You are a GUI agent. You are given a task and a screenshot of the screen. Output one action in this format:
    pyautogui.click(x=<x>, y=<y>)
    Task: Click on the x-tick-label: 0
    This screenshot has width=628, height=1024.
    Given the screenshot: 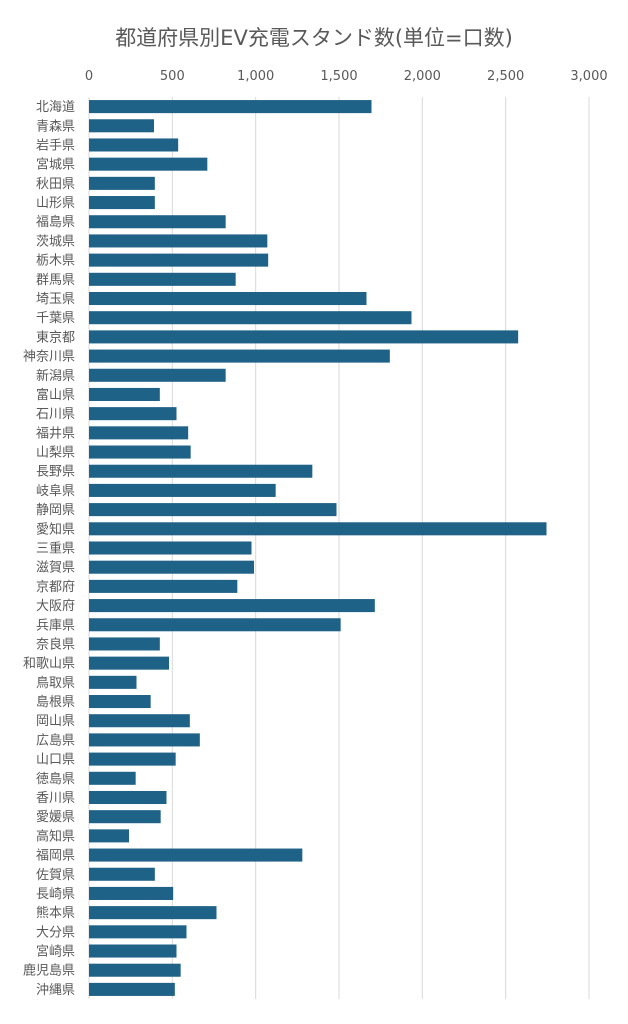 What is the action you would take?
    pyautogui.click(x=89, y=76)
    